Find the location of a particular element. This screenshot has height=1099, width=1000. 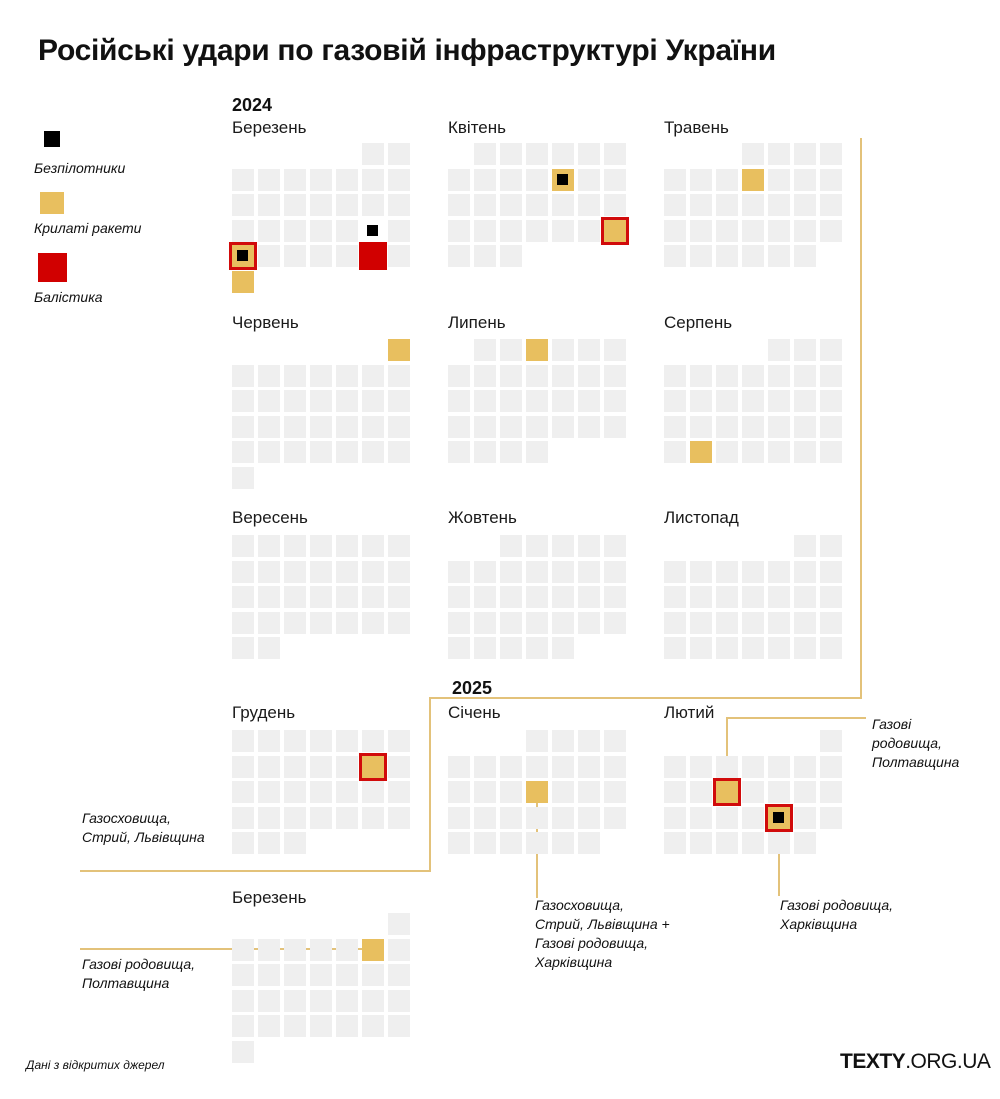

annotation-dec: Газосховища, Стрий, Львівщина is located at coordinates (143, 827).